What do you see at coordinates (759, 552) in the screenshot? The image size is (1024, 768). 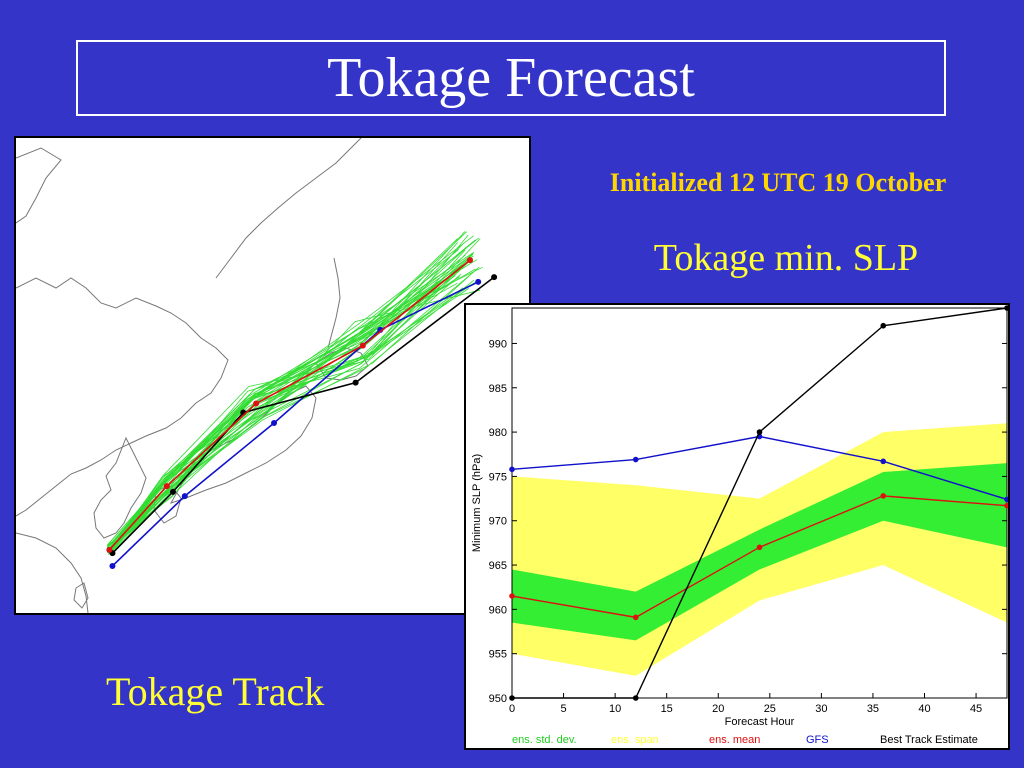 I see `ens-std-band` at bounding box center [759, 552].